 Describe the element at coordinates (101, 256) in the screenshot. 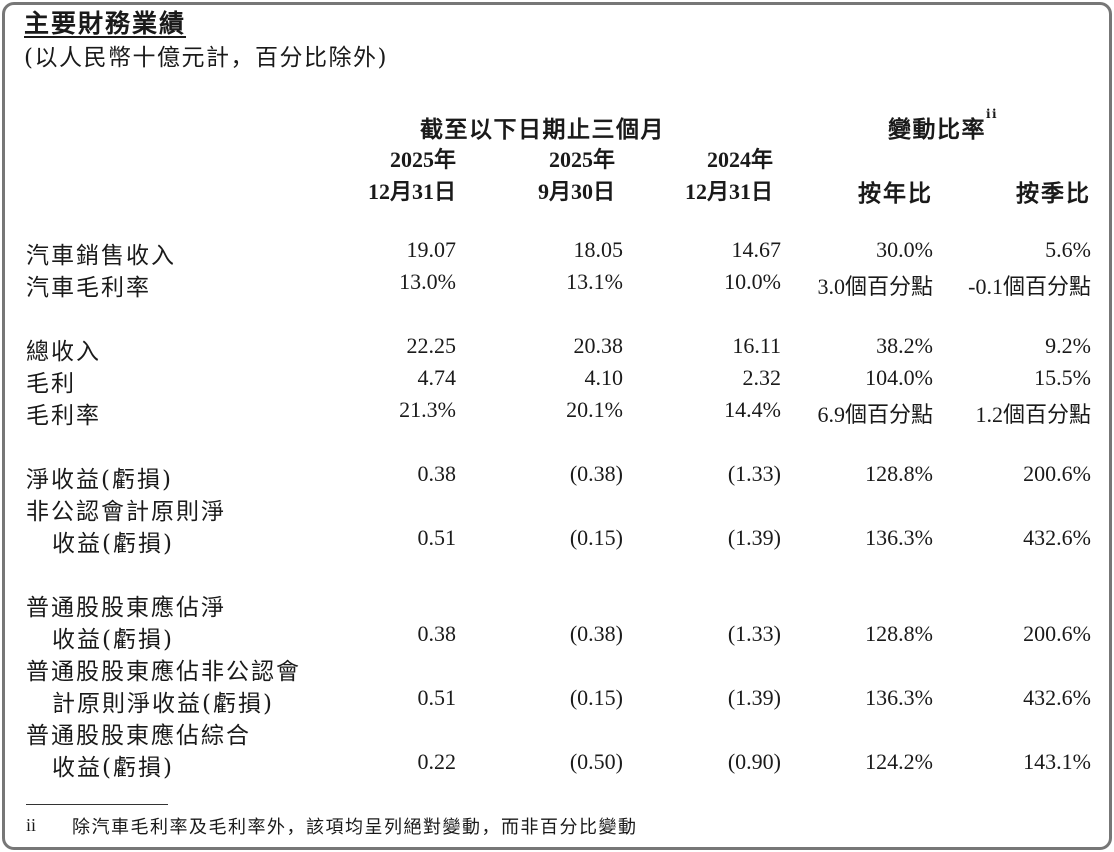

I see `row-label: 汽車銷售收入` at that location.